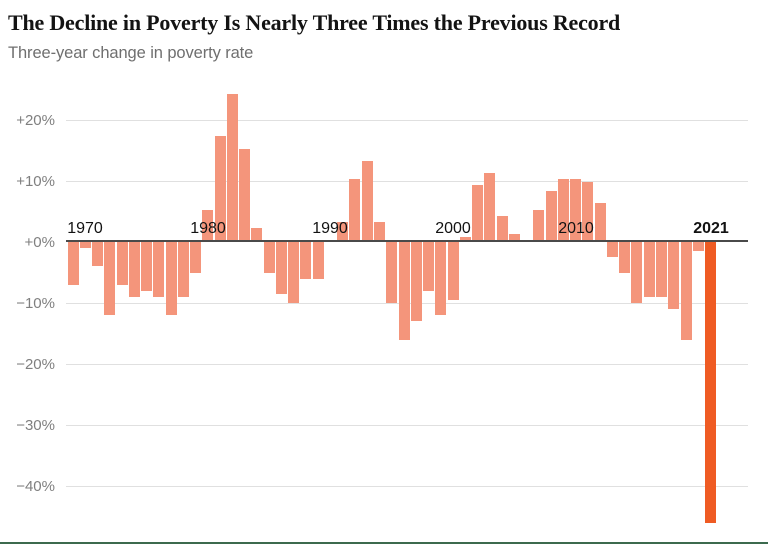 The height and width of the screenshot is (548, 768). I want to click on gridline--40, so click(407, 486).